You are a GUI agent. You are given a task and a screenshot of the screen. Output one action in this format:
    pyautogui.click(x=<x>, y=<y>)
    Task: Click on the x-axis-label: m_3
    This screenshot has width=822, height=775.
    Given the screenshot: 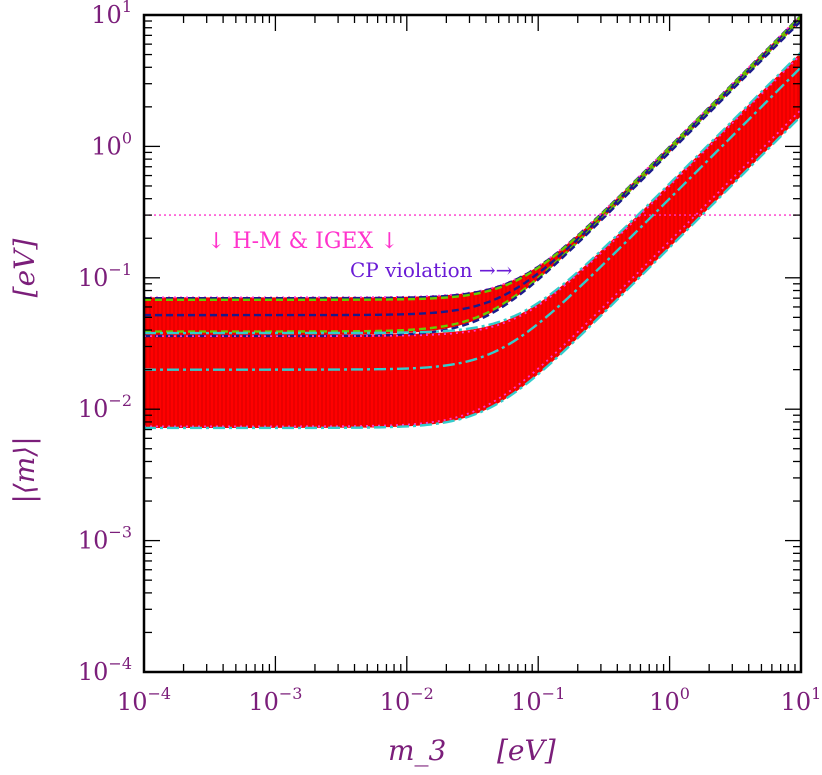 What is the action you would take?
    pyautogui.click(x=417, y=750)
    